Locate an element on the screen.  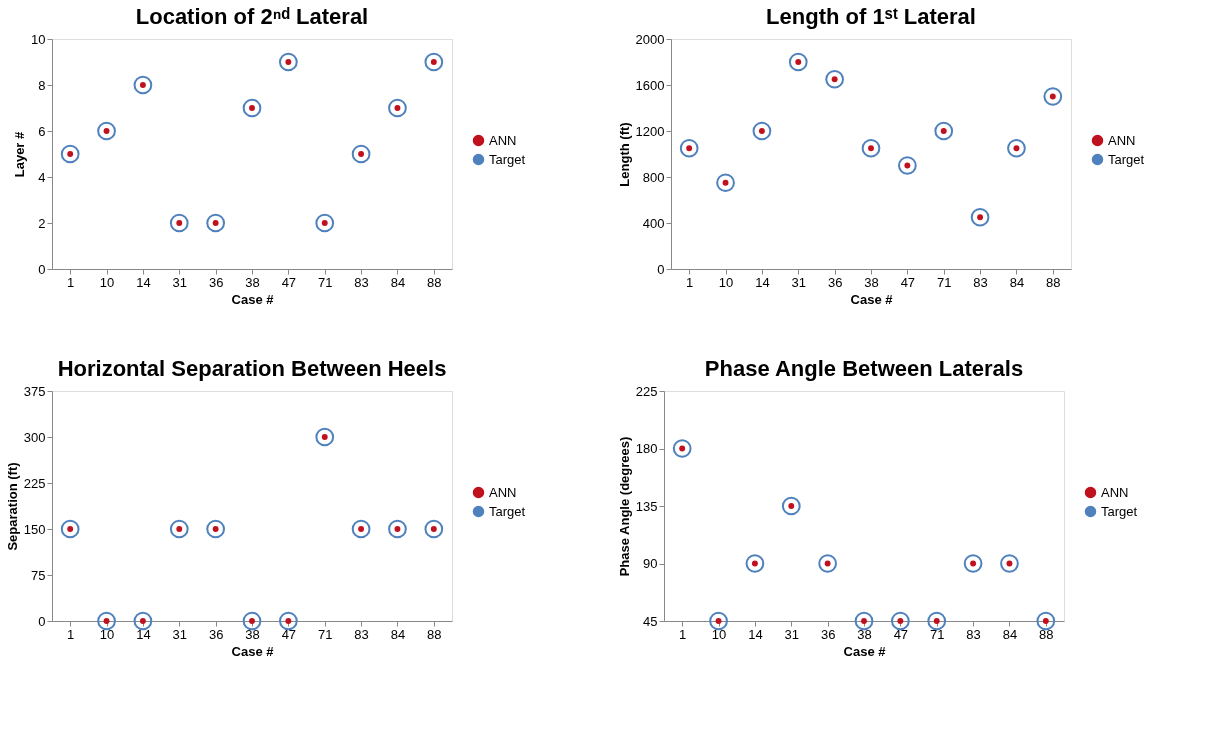
y-tick-label: 75 is located at coordinates (38, 575).